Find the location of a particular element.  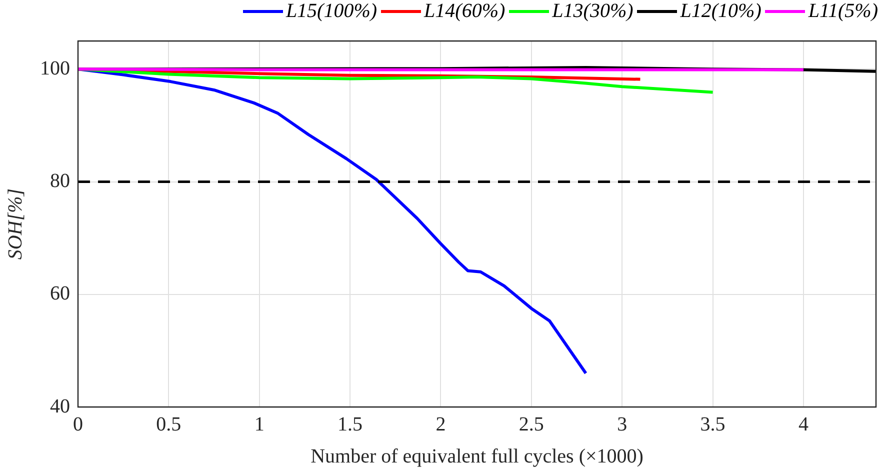

y-tick-label: 80 is located at coordinates (60, 181).